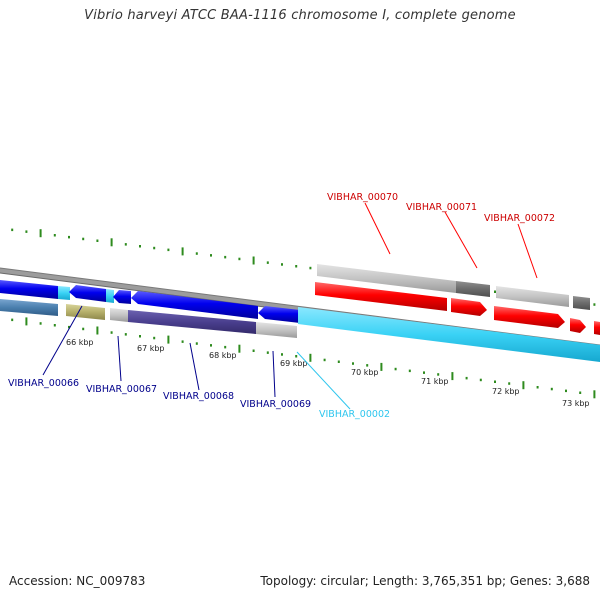 This screenshot has height=600, width=600. What do you see at coordinates (110, 296) in the screenshot?
I see `cds-vibhar-00067b` at bounding box center [110, 296].